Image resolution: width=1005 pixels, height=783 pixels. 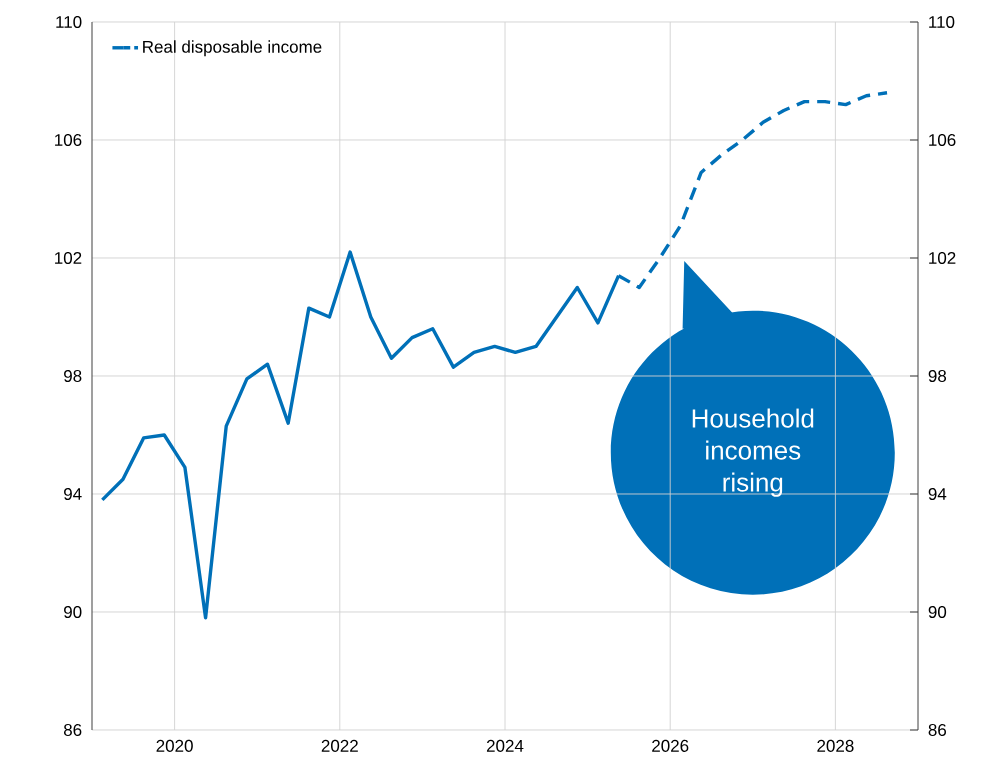 I want to click on y2-tick-label: 102, so click(x=942, y=258).